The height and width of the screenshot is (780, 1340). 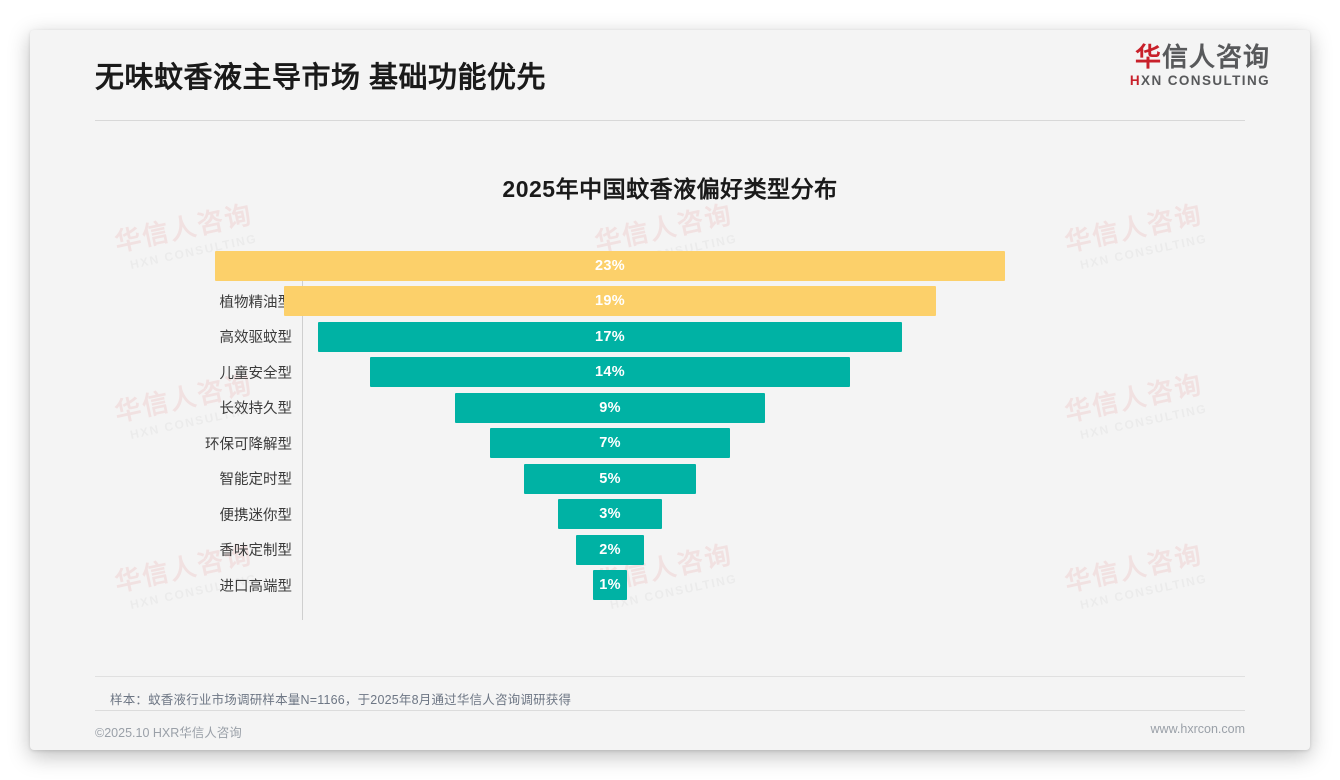 I want to click on category-label: 植物精油型, so click(x=256, y=302).